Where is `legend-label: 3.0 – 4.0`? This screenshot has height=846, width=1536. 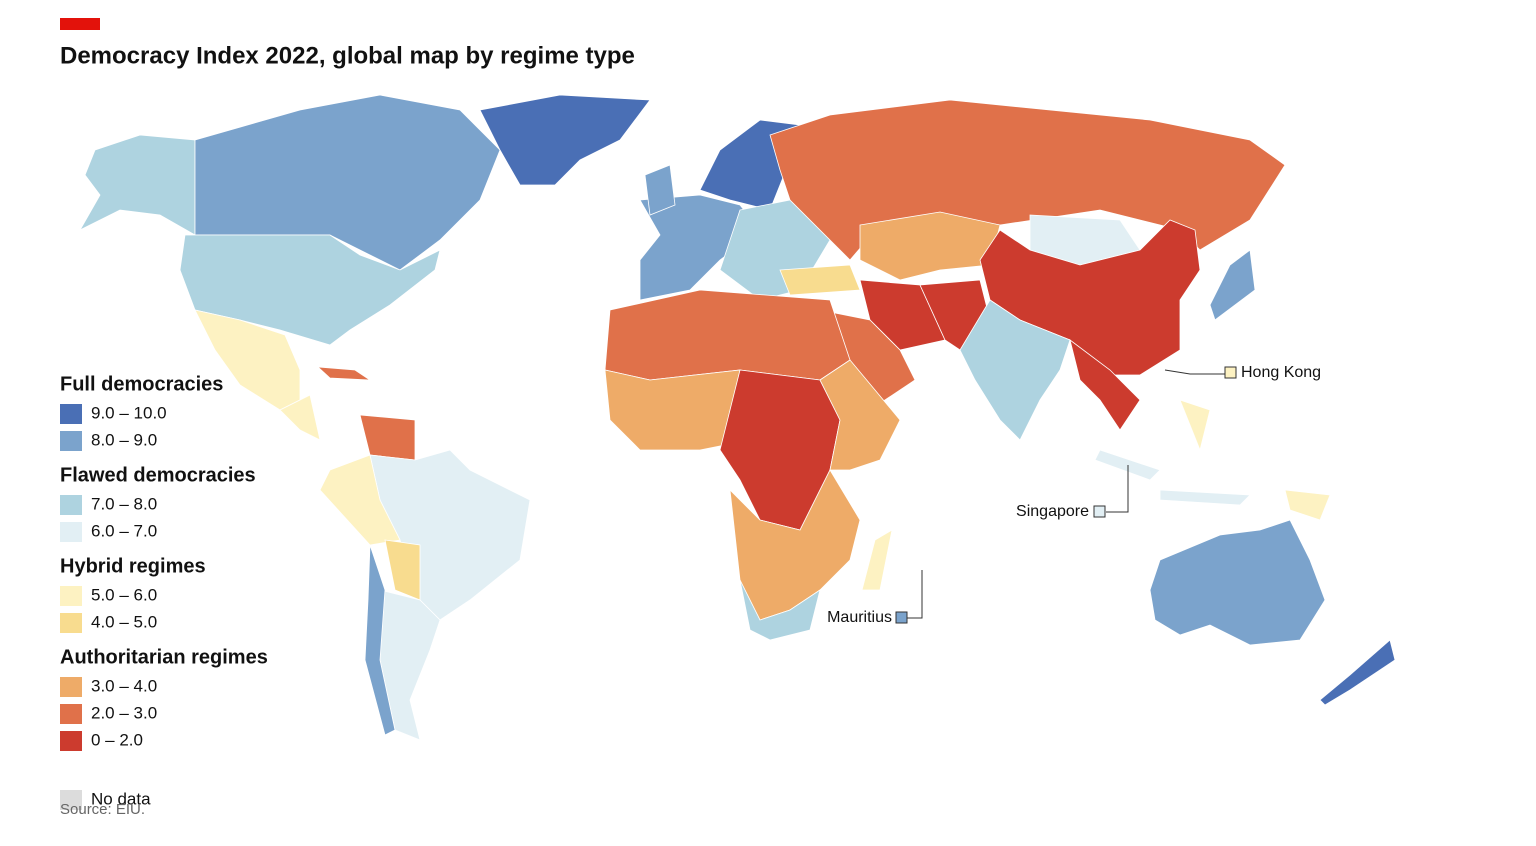 legend-label: 3.0 – 4.0 is located at coordinates (124, 685).